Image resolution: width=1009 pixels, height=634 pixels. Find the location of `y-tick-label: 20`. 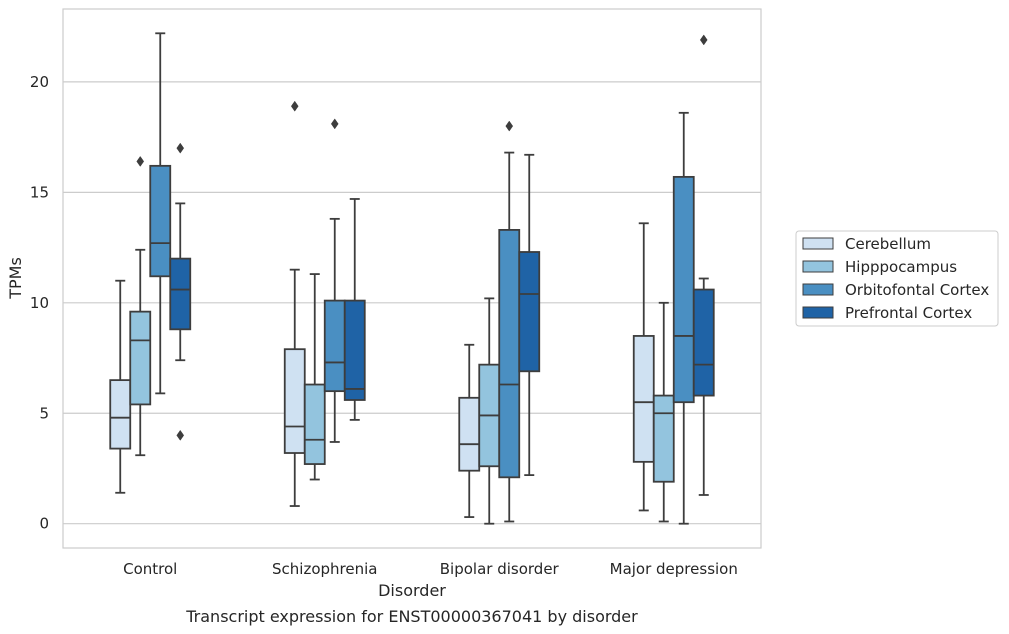

y-tick-label: 20 is located at coordinates (39, 82).